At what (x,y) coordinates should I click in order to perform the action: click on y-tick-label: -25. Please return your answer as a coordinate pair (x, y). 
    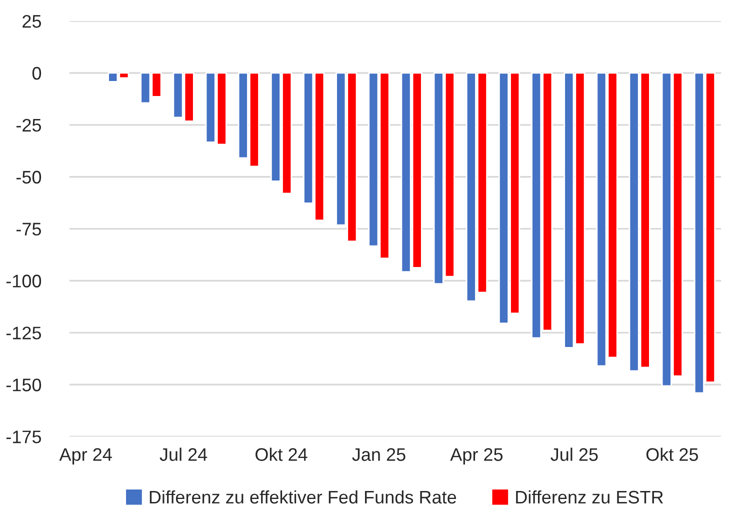
    Looking at the image, I should click on (29, 125).